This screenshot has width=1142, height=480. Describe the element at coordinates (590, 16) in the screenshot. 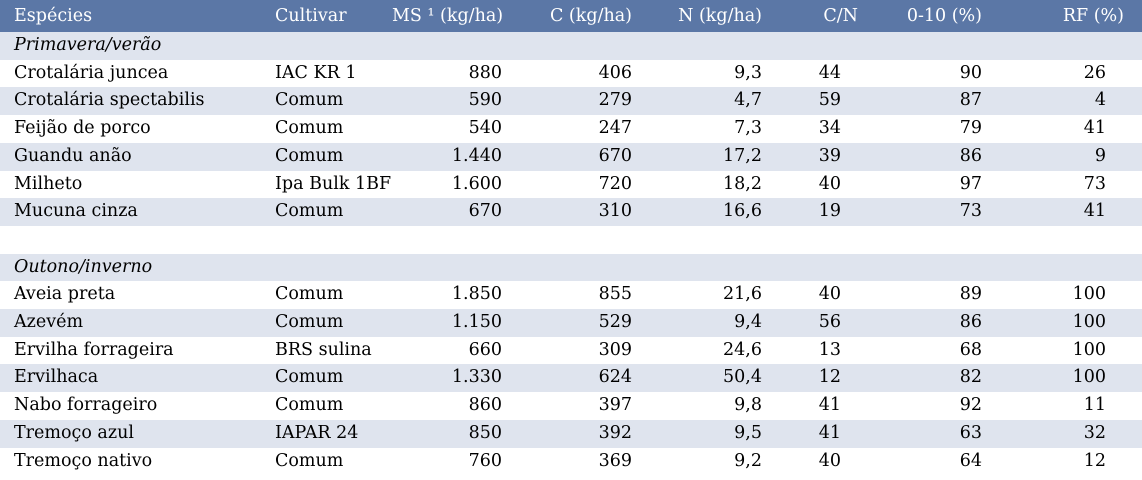

I see `header-c: C (kg/ha)` at that location.